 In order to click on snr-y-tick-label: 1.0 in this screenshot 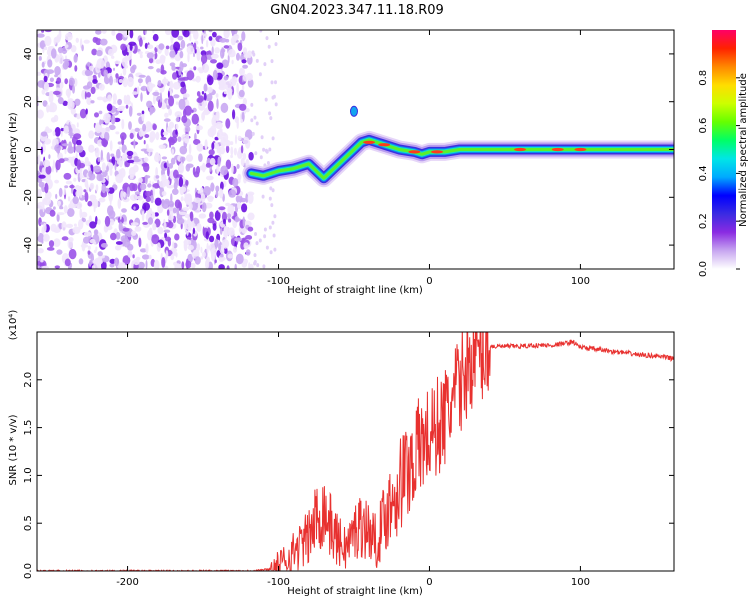, I will do `click(28, 475)`.